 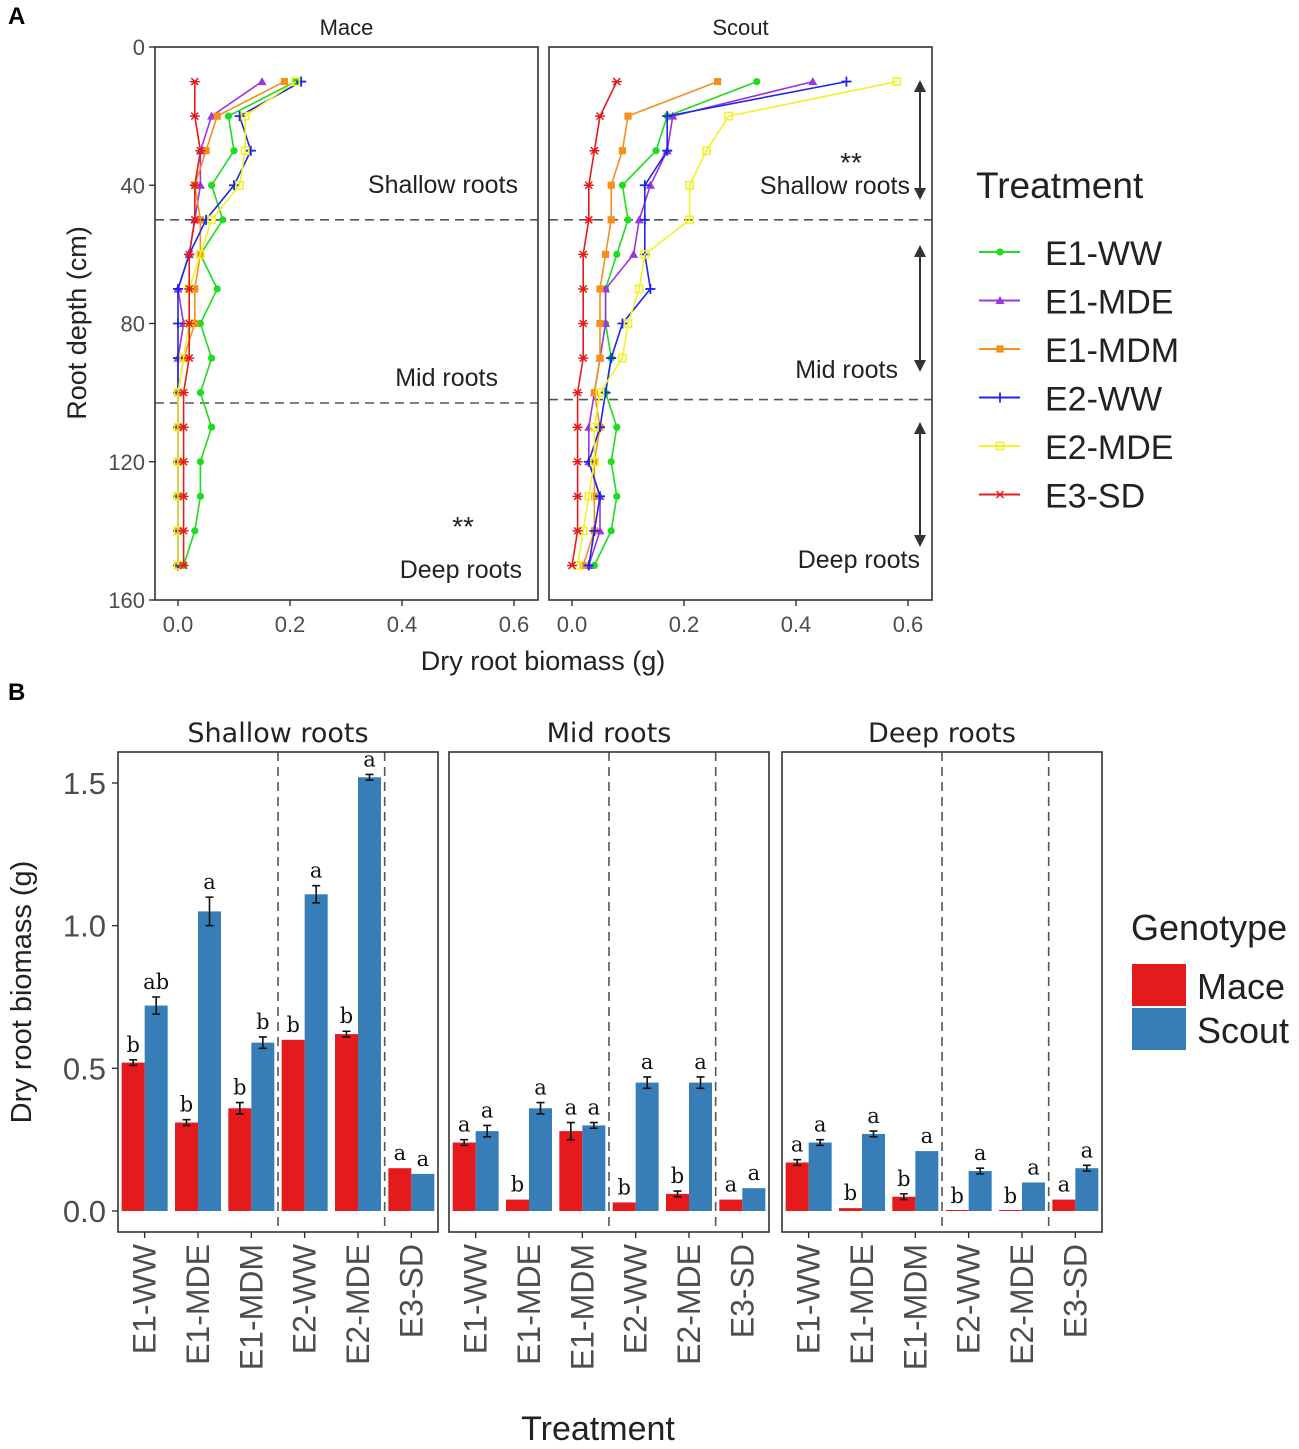 I want to click on facet-title: Mace, so click(x=347, y=27).